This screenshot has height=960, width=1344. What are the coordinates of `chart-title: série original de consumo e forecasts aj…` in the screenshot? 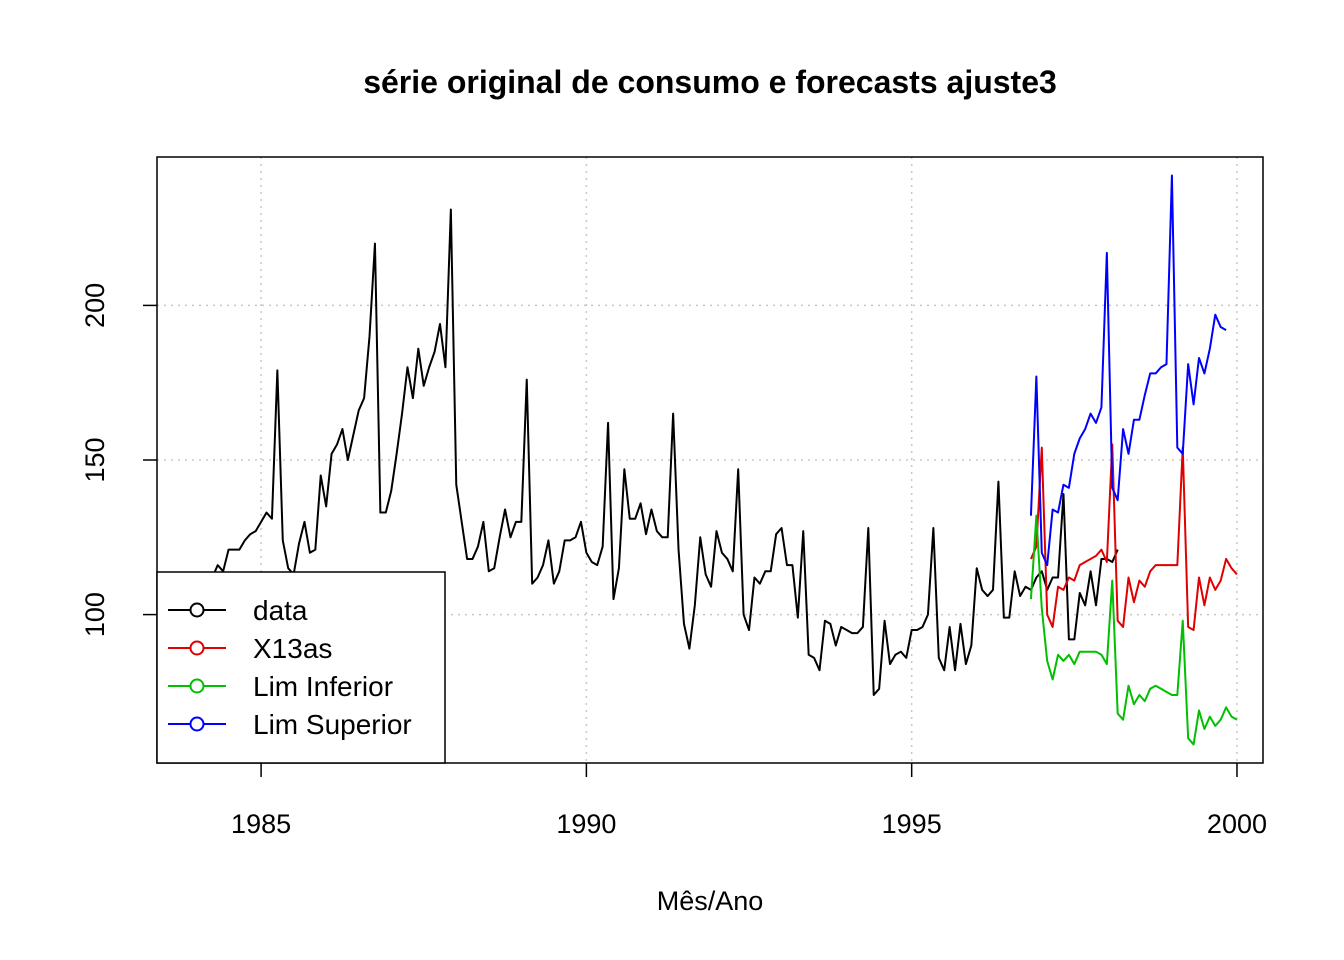 It's located at (710, 82).